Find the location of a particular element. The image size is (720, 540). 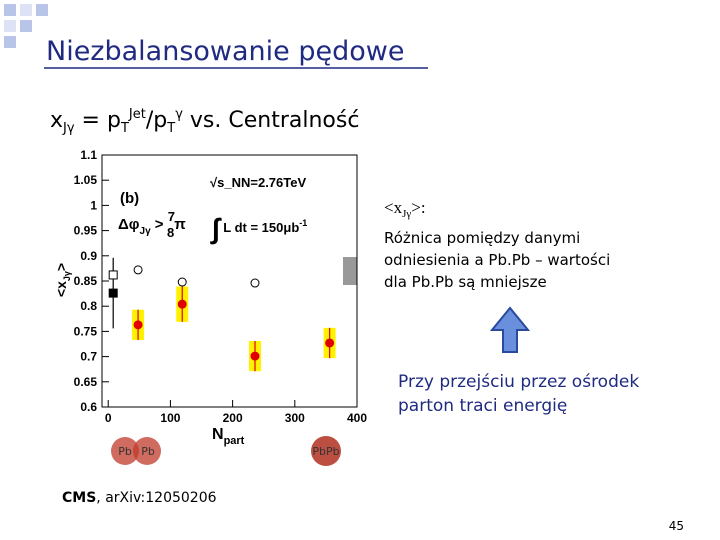

x-tick-label: 0 is located at coordinates (108, 418).